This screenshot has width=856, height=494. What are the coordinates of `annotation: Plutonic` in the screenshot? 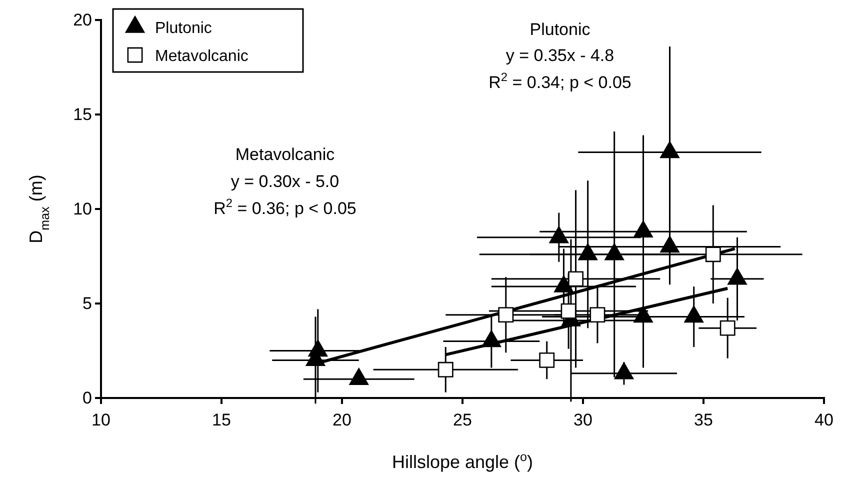 It's located at (560, 29).